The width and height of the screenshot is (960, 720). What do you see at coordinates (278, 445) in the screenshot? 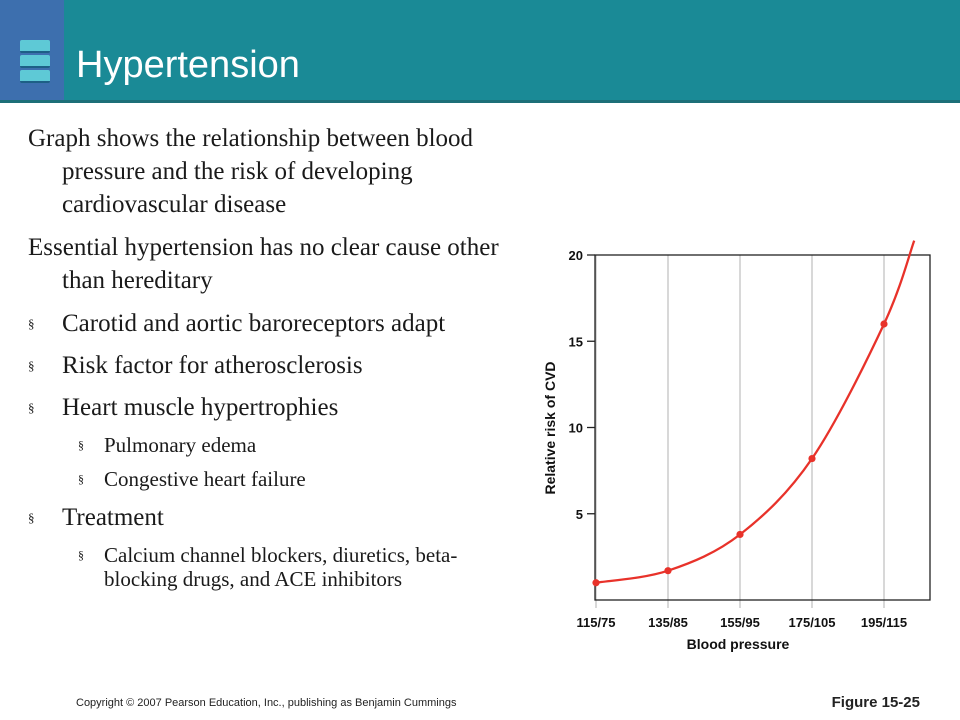
I see `subbullet-pulmonary-edema: § Pulmonary edema` at bounding box center [278, 445].